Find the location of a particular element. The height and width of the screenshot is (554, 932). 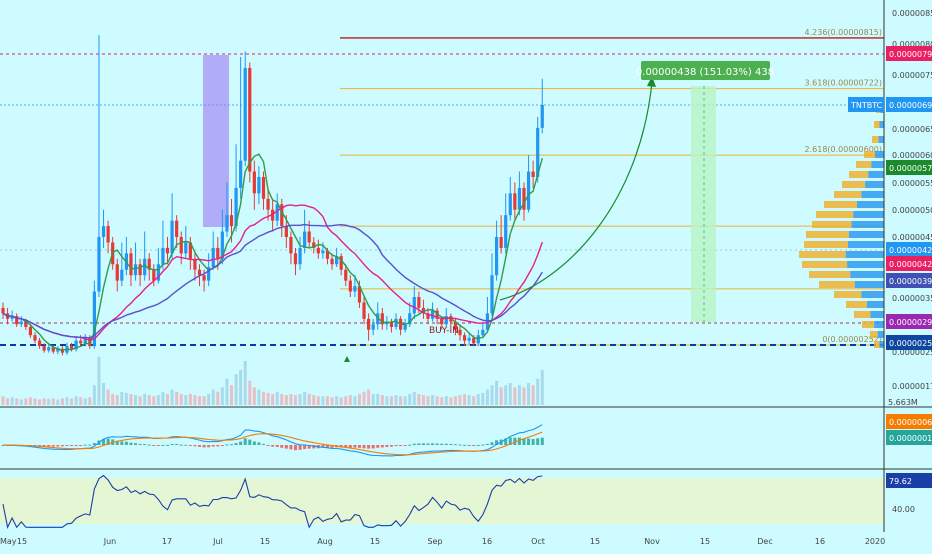

rsi-line is located at coordinates (272, 502).